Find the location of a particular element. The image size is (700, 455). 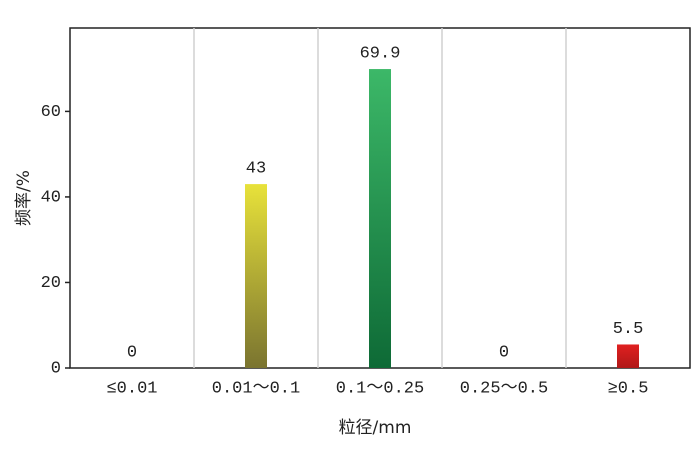

x-tick-label: ≤0.01 is located at coordinates (131, 388).